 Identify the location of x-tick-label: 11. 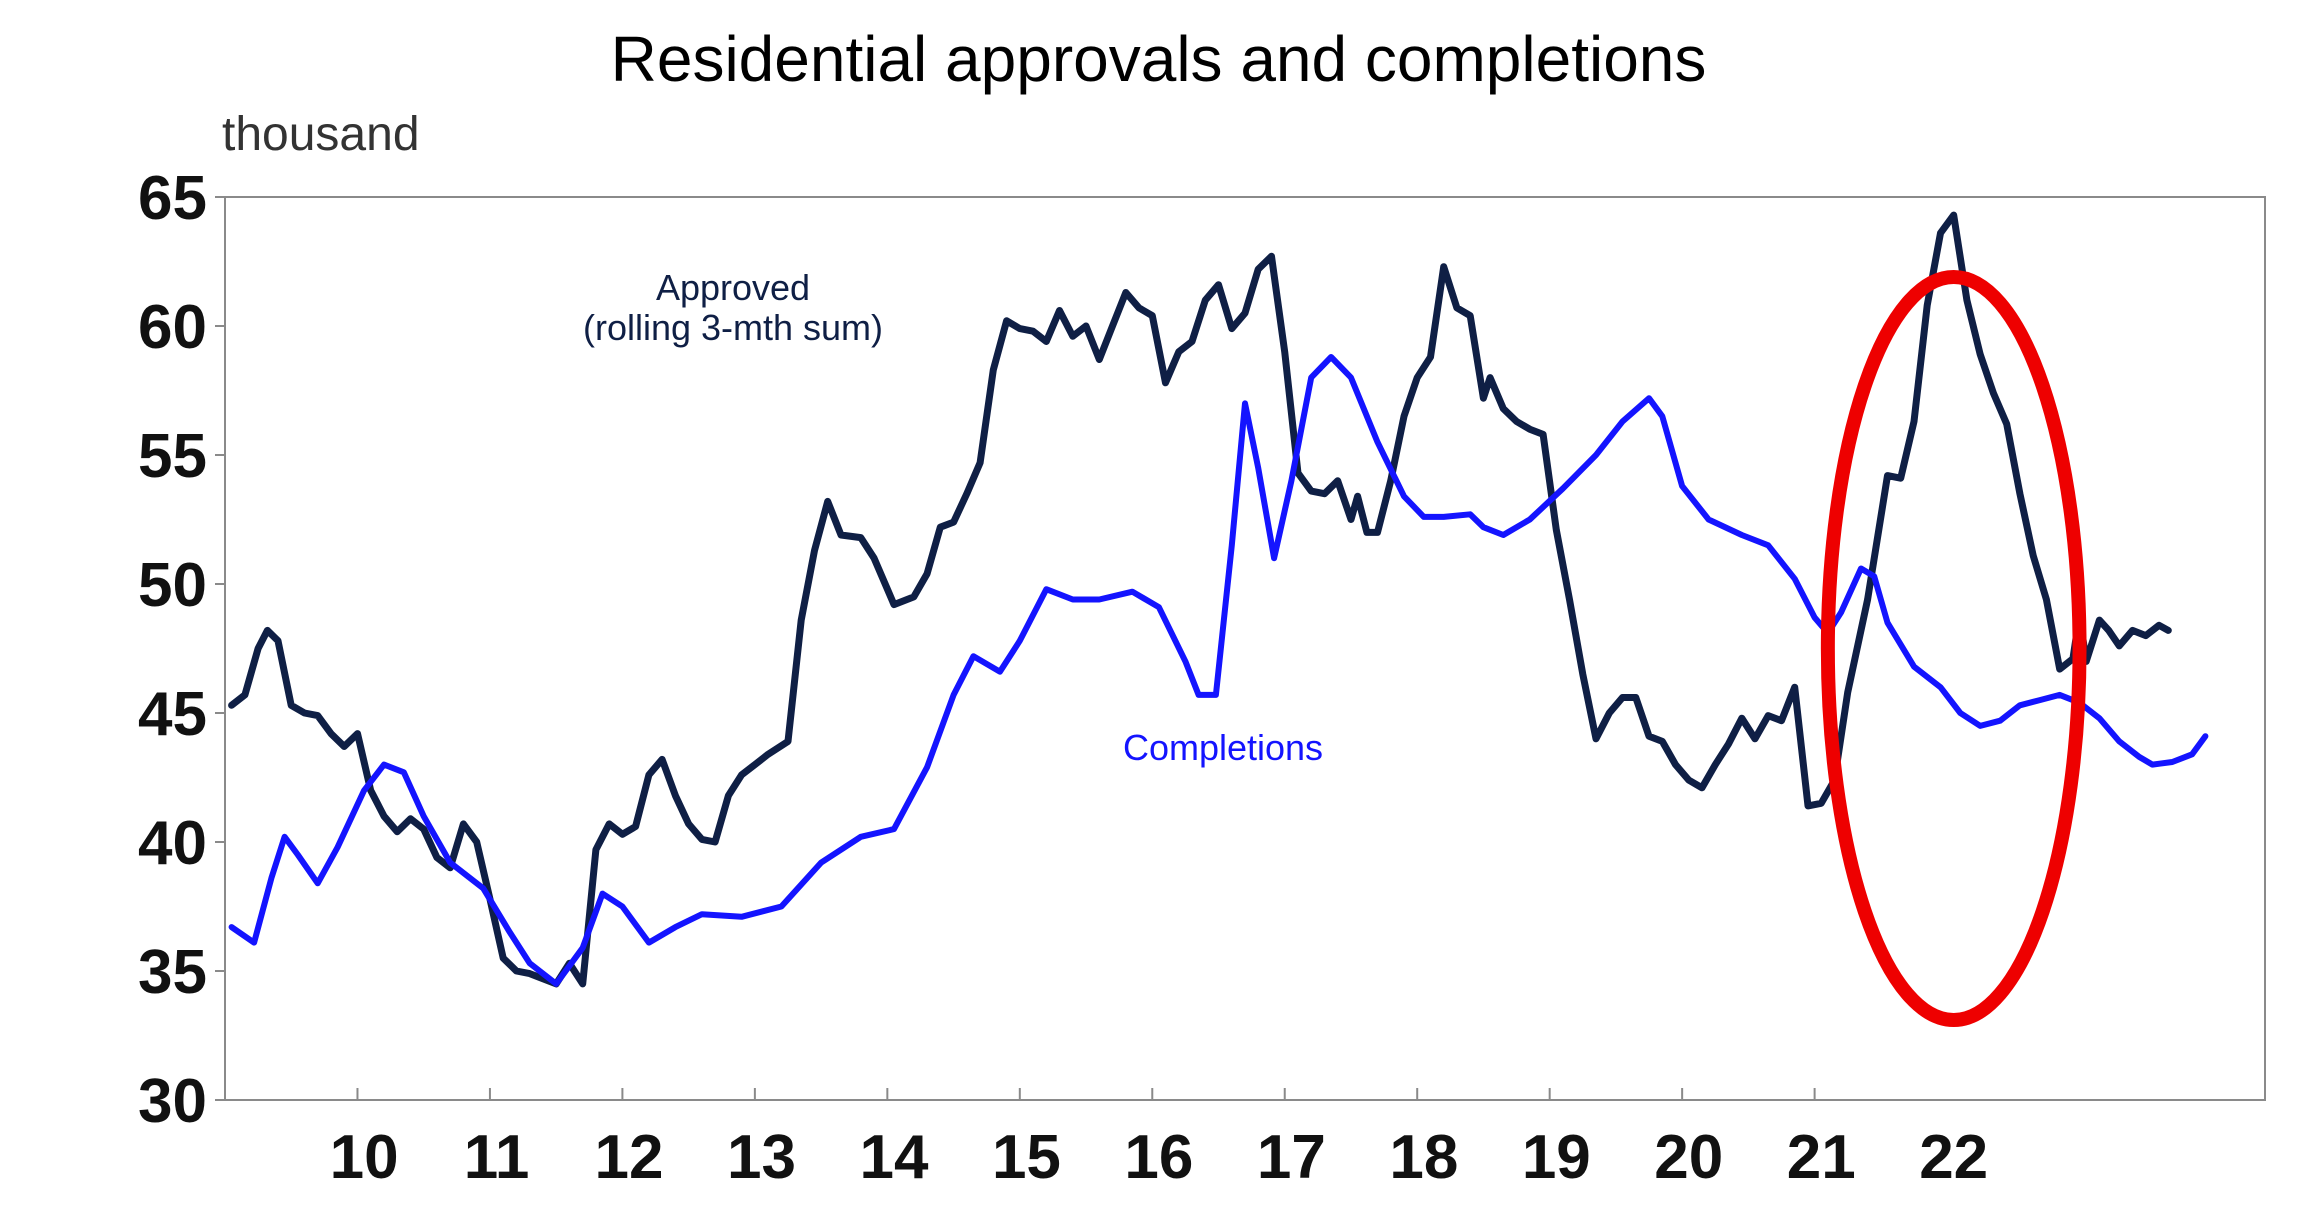
(497, 1157).